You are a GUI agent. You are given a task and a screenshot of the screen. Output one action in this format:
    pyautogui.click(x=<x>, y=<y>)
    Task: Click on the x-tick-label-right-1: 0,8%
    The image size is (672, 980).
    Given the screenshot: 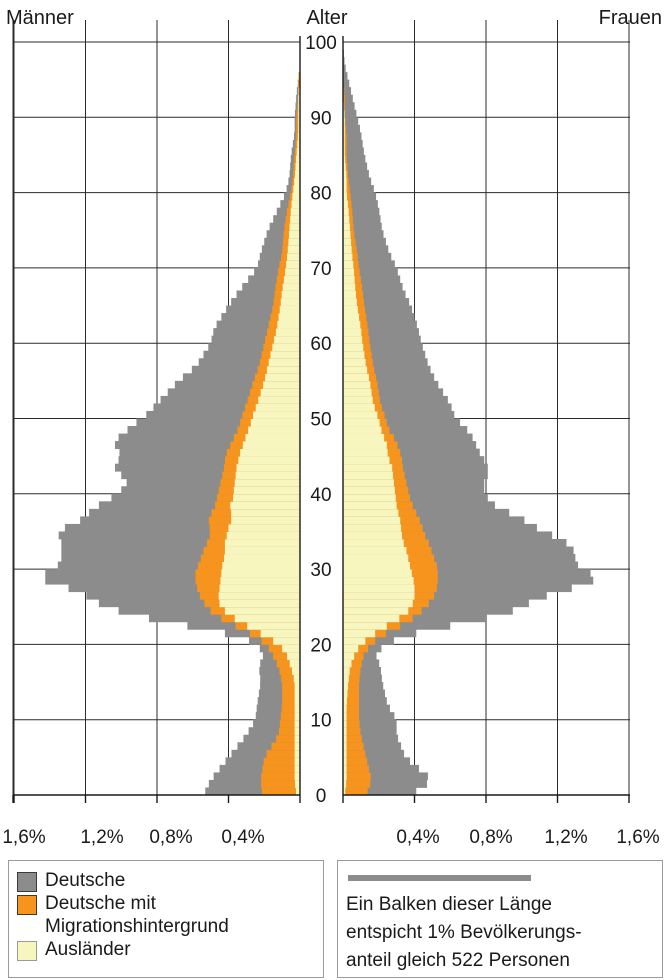 What is the action you would take?
    pyautogui.click(x=490, y=837)
    